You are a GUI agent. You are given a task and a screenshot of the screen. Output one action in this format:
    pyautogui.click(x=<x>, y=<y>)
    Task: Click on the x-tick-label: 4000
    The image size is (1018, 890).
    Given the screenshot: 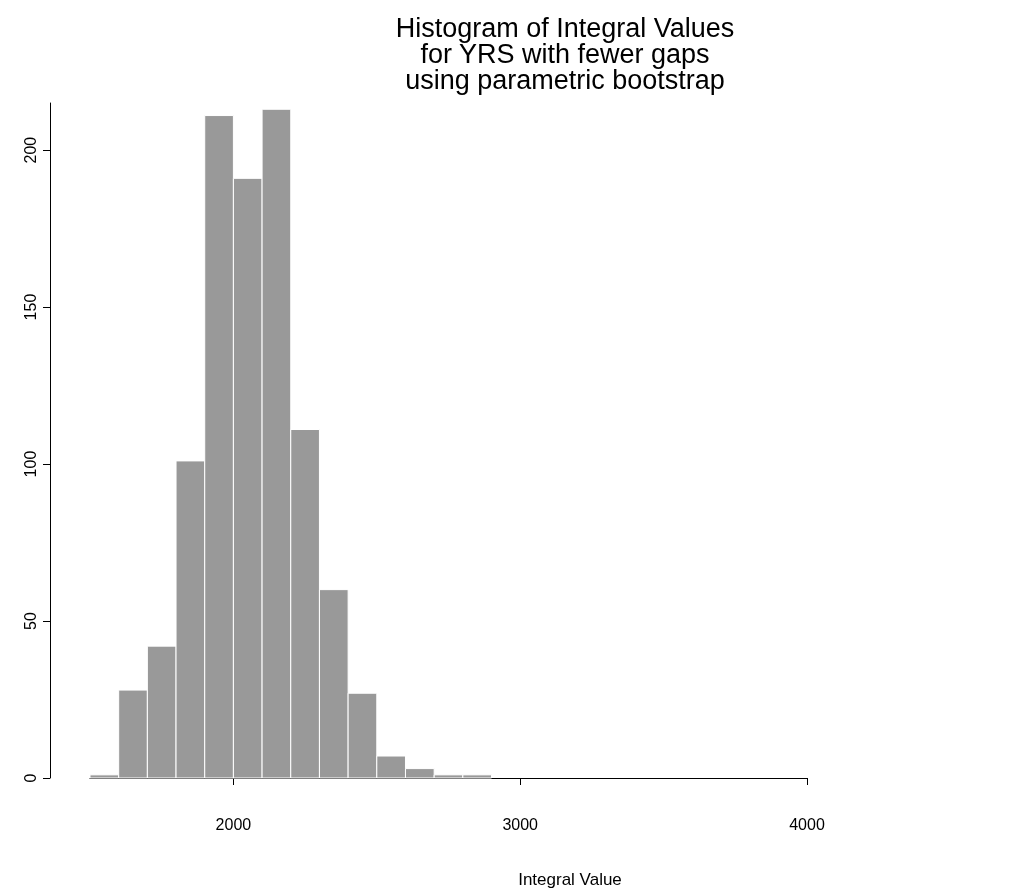 What is the action you would take?
    pyautogui.click(x=807, y=824)
    